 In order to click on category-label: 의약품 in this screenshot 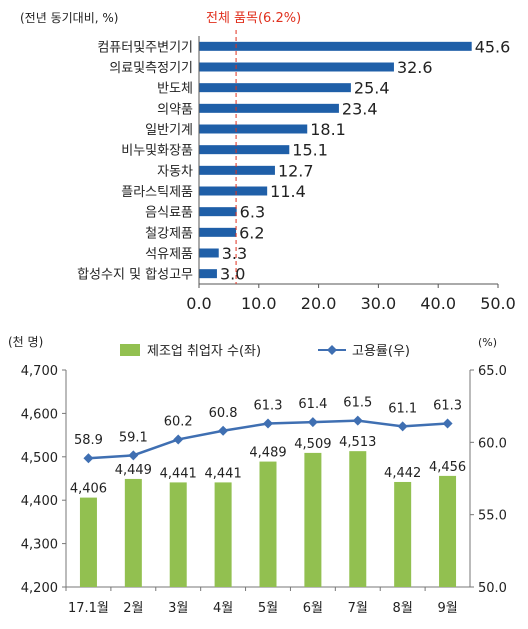, I will do `click(175, 109)`.